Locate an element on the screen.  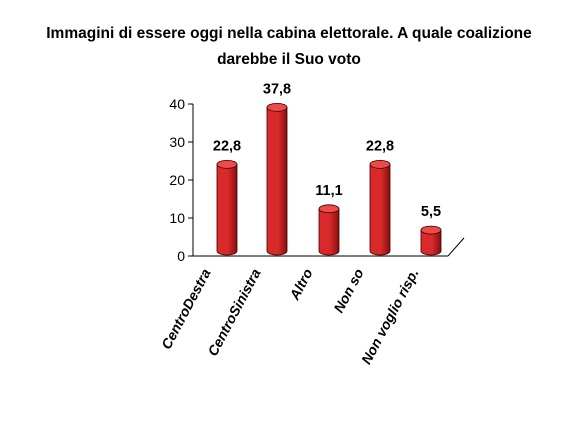
y-axis-ticks: 0 10 20 30 40 is located at coordinates (181, 180).